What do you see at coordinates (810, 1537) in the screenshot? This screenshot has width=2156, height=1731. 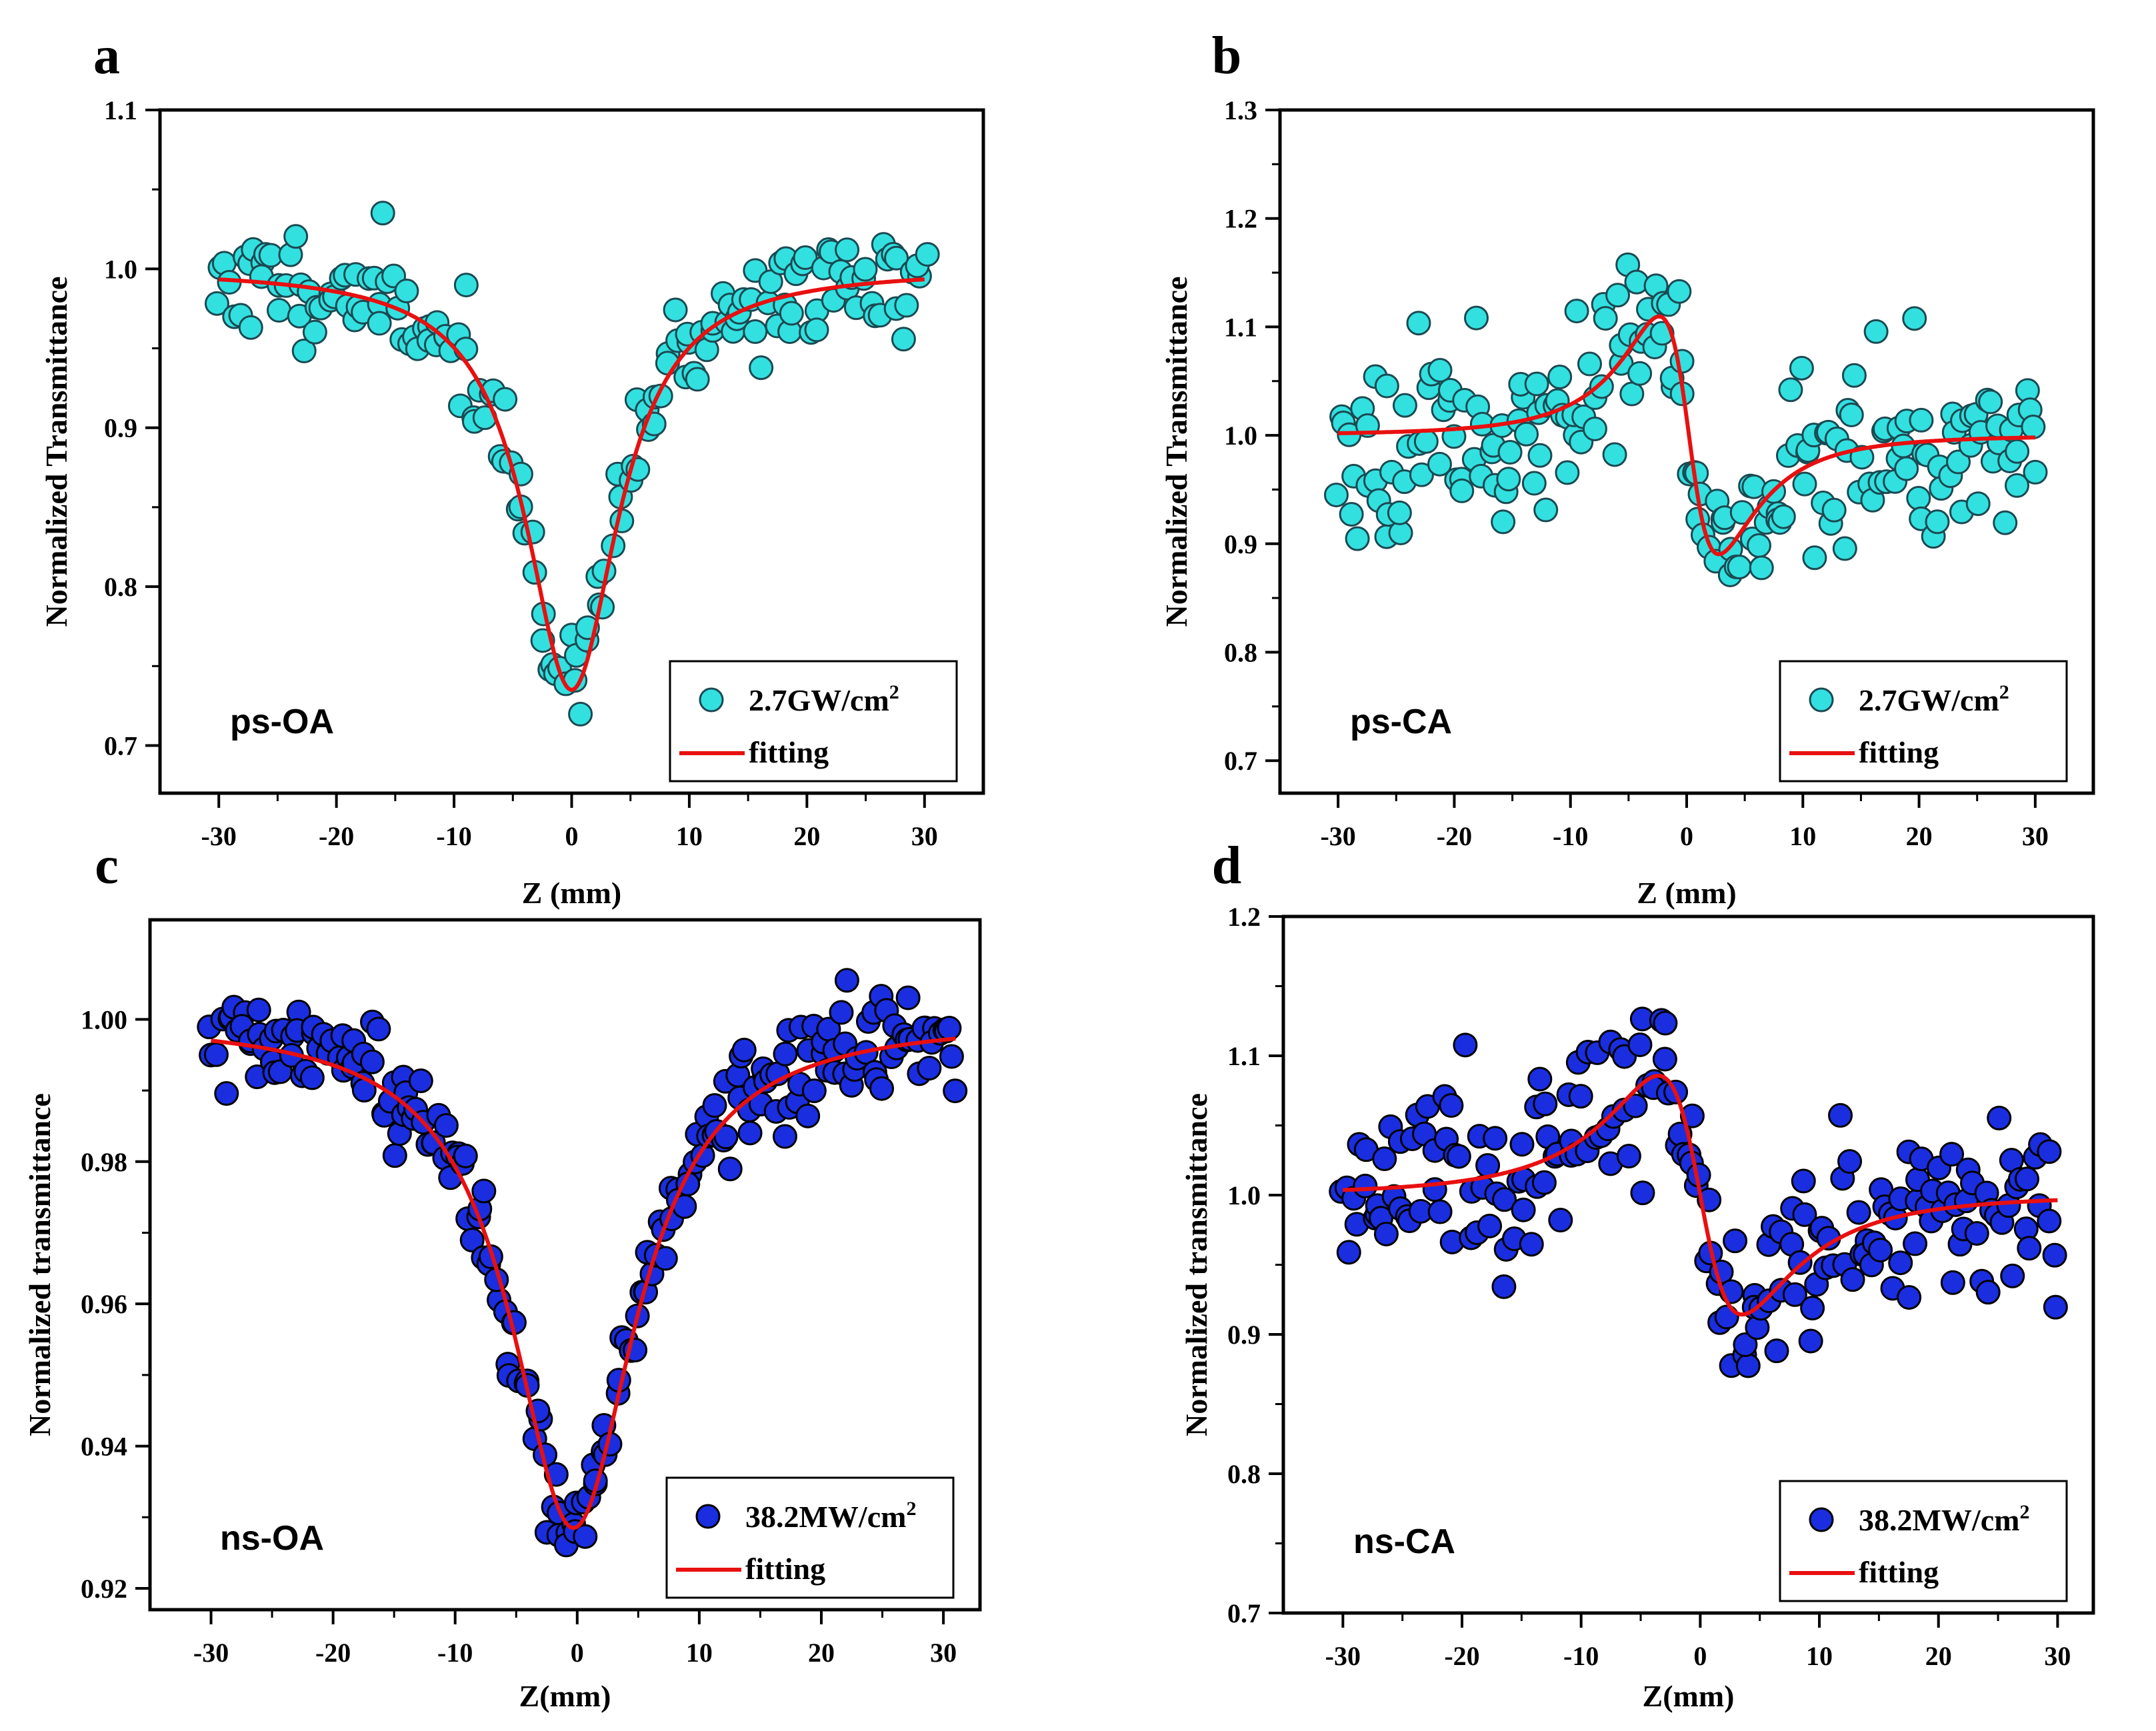 I see `legend: 38.2MW/cm2 fitting` at bounding box center [810, 1537].